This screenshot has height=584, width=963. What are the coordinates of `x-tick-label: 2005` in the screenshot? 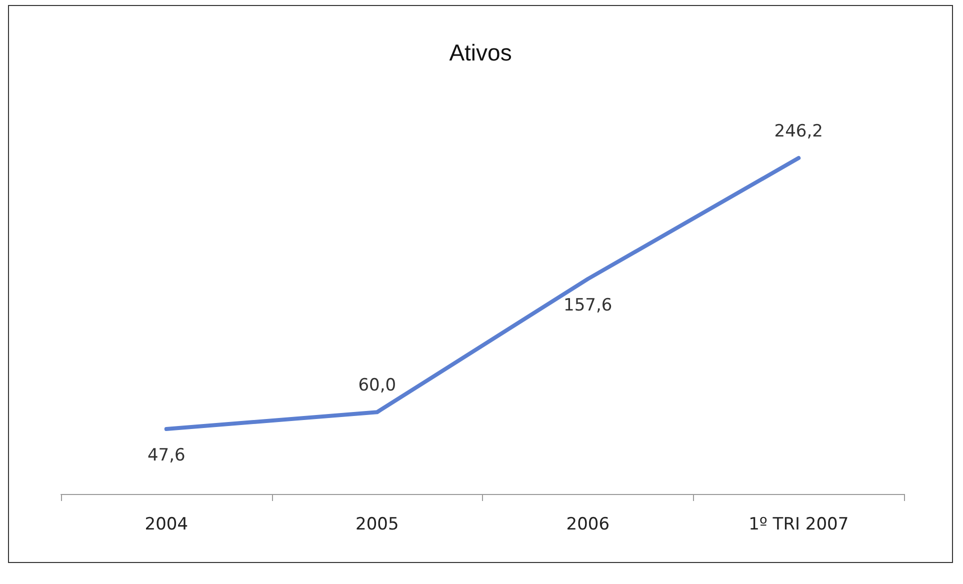 It's located at (377, 524).